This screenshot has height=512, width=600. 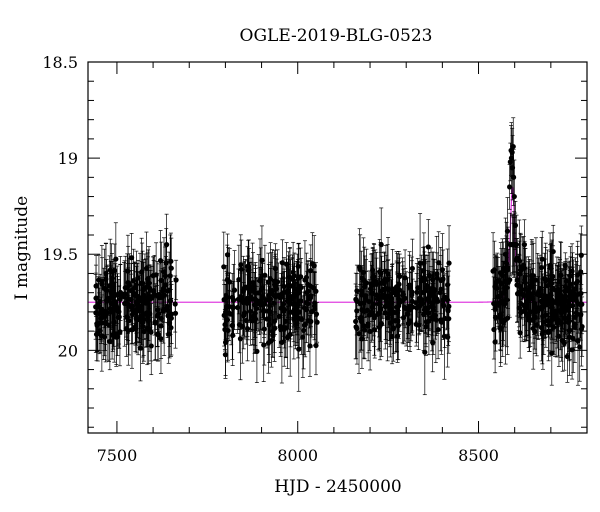 What do you see at coordinates (117, 455) in the screenshot?
I see `x-tick-label: 7500` at bounding box center [117, 455].